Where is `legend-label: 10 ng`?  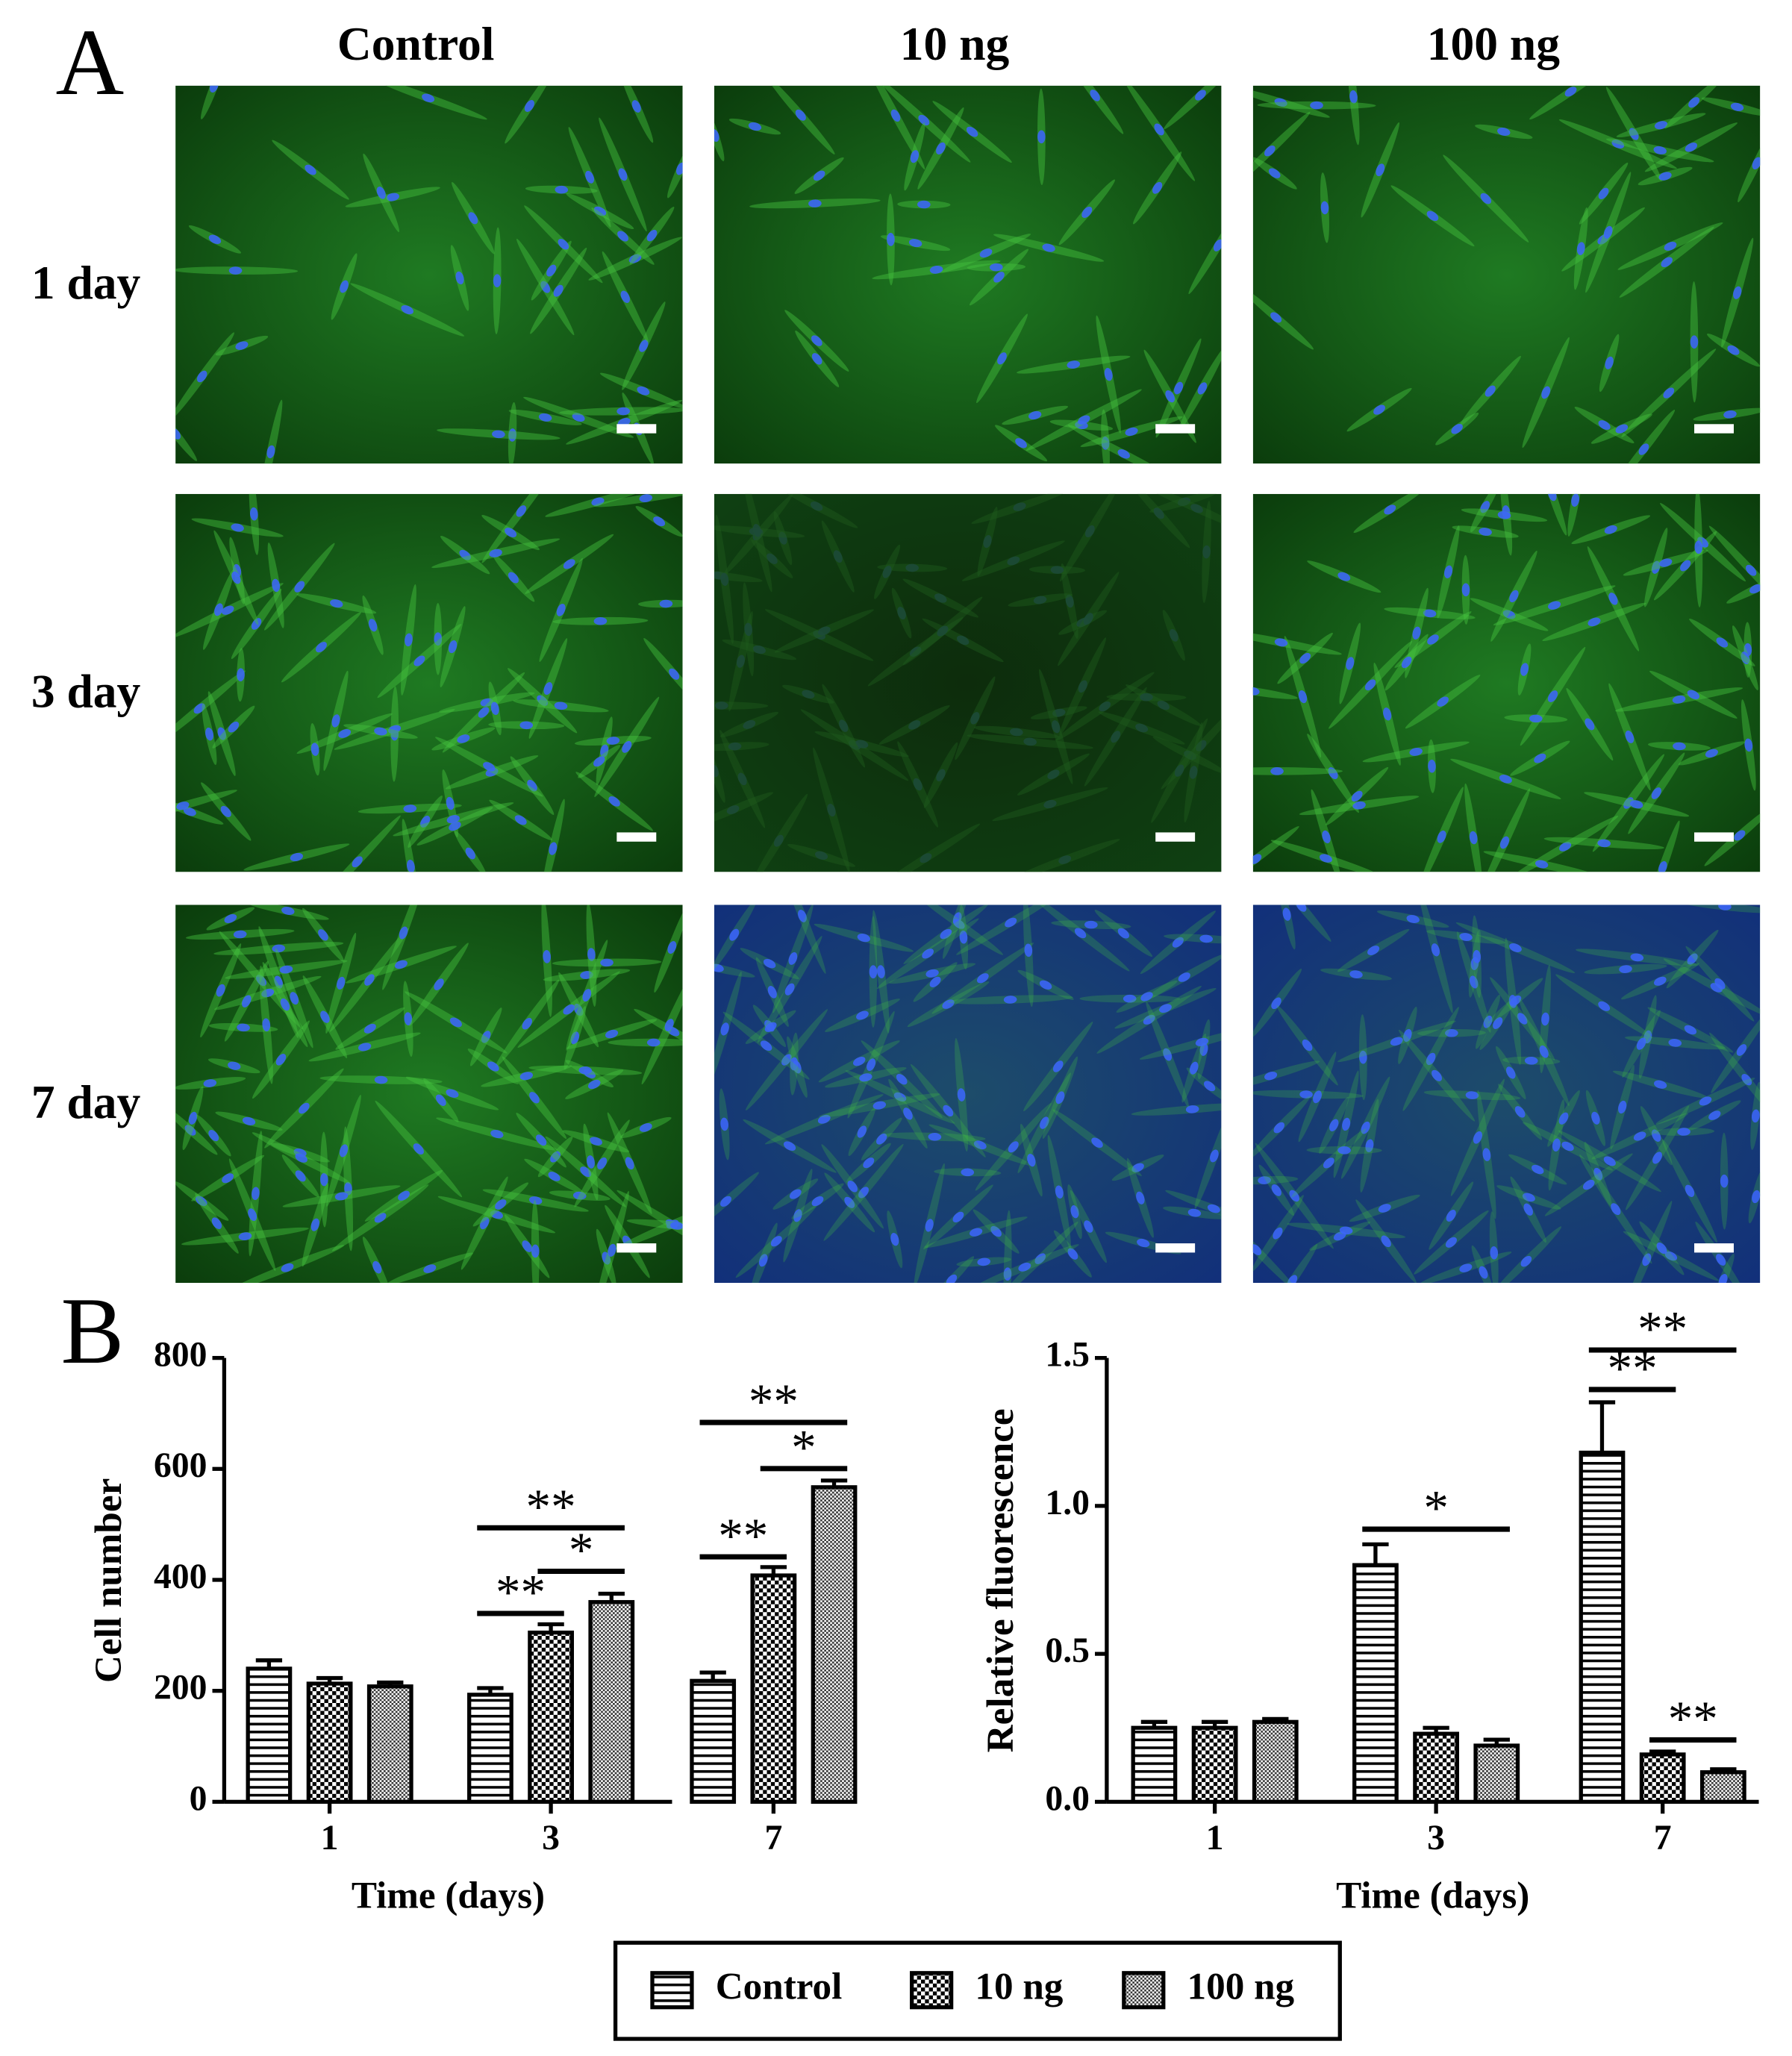
legend-label: 10 ng is located at coordinates (1019, 1987).